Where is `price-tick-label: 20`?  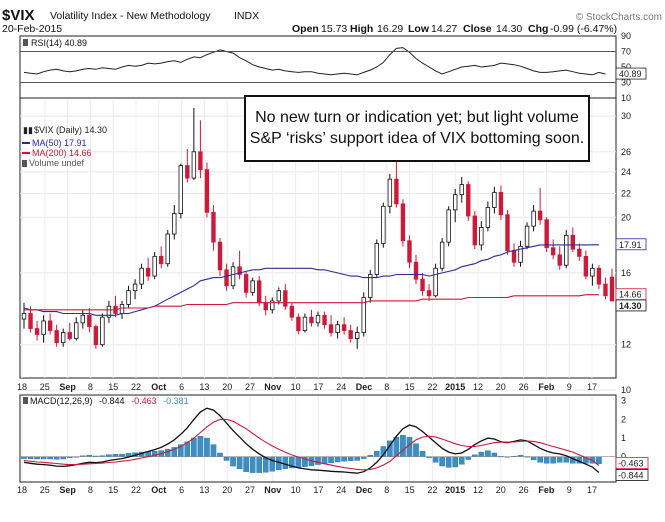 price-tick-label: 20 is located at coordinates (626, 217).